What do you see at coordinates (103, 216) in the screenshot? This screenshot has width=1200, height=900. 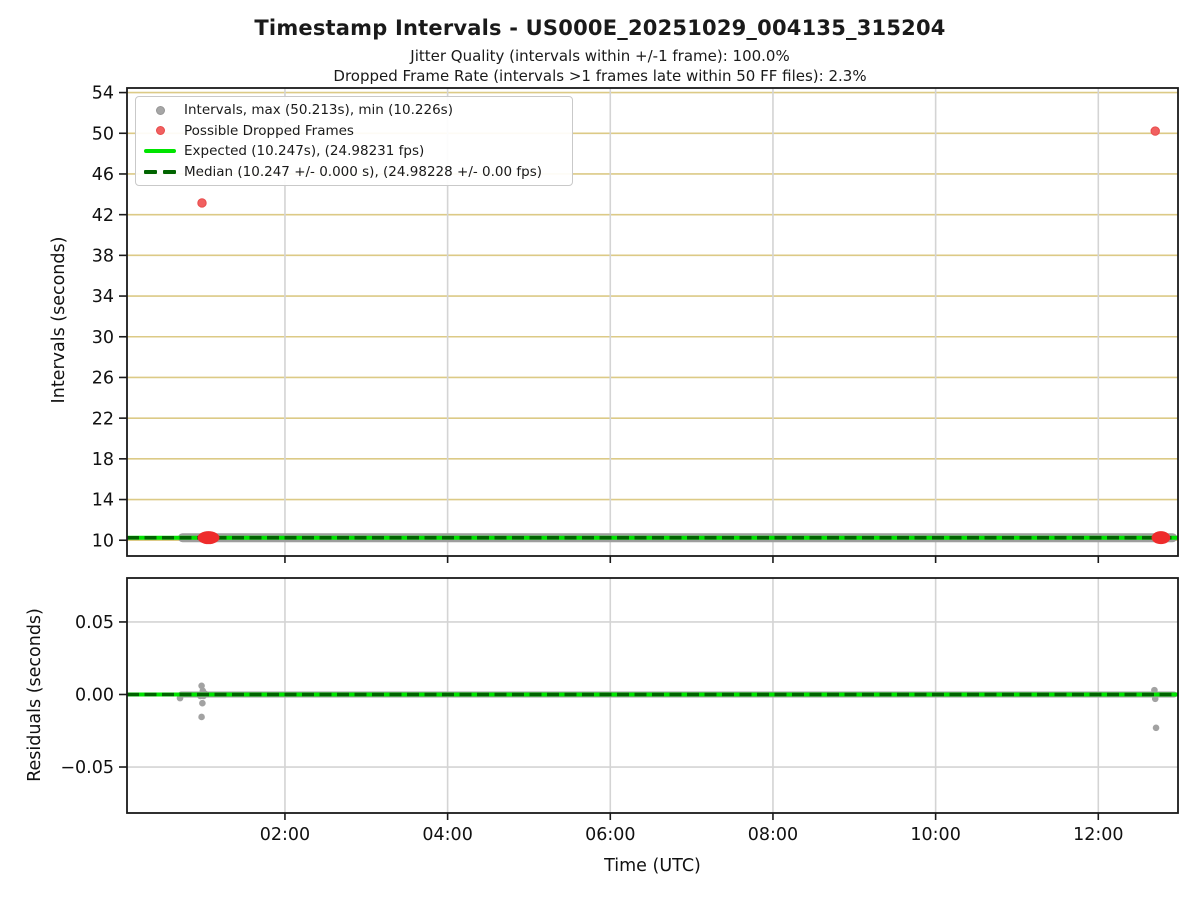 I see `y-tick-label: 42` at bounding box center [103, 216].